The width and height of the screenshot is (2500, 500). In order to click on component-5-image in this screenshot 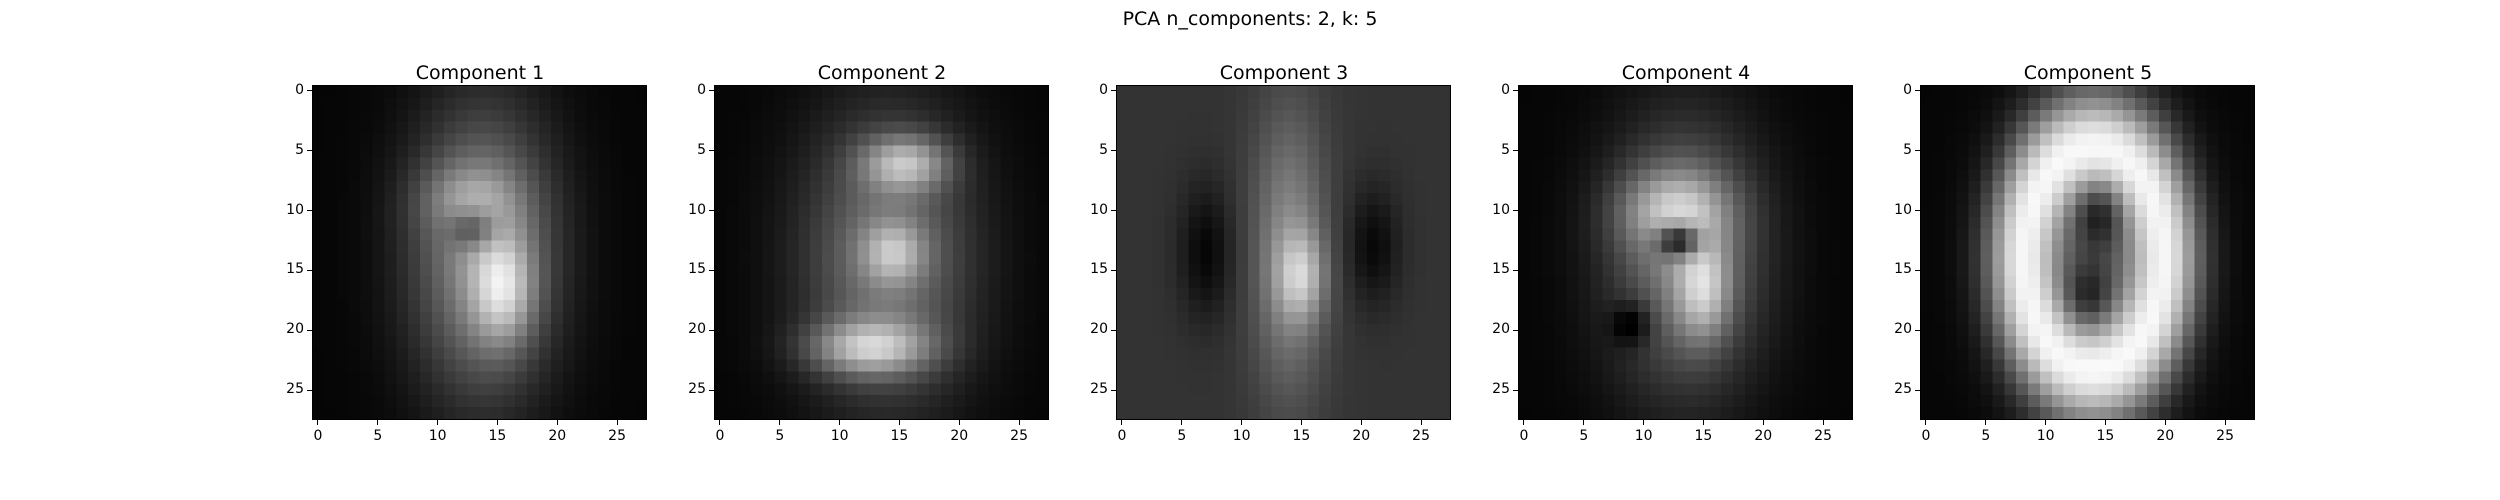, I will do `click(2087, 252)`.